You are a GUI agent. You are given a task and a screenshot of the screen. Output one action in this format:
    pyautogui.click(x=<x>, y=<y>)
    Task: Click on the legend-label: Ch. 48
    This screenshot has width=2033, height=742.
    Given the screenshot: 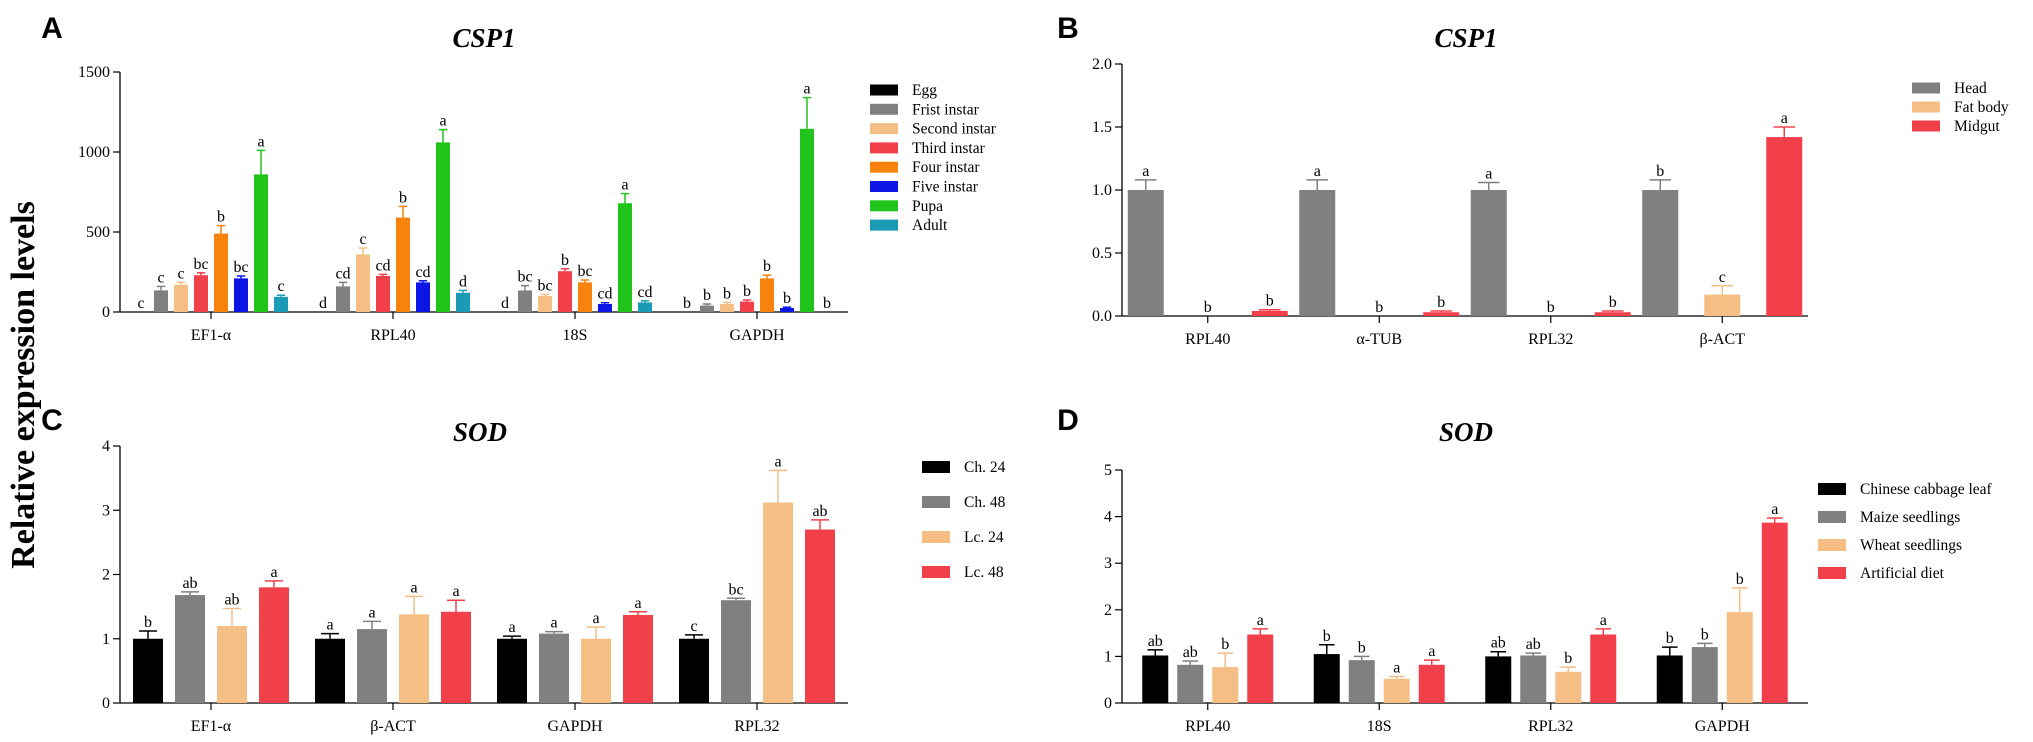 What is the action you would take?
    pyautogui.click(x=985, y=502)
    